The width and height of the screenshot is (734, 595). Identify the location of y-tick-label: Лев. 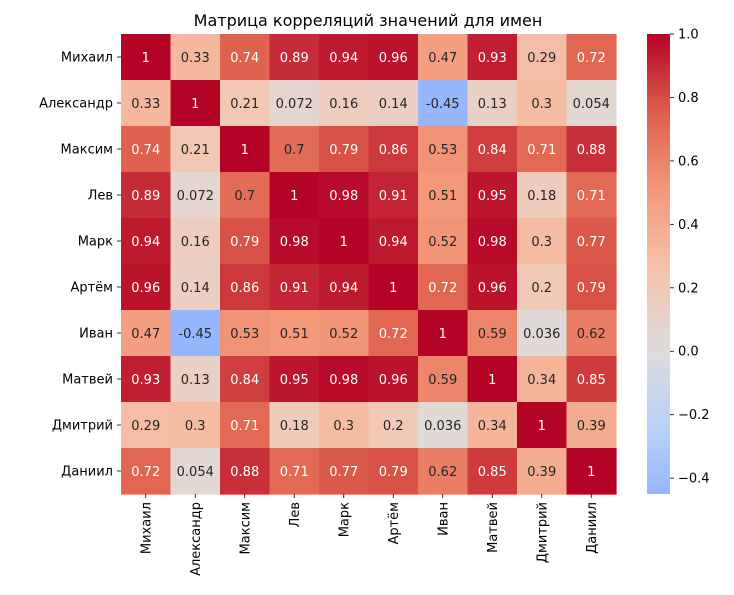
(100, 196).